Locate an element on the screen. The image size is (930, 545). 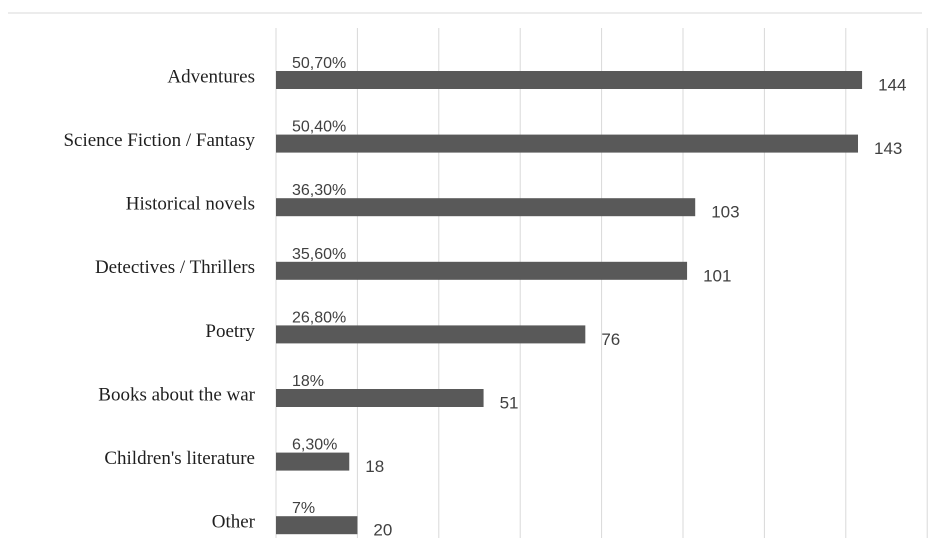
category-label: Science Fiction / Fantasy is located at coordinates (159, 140).